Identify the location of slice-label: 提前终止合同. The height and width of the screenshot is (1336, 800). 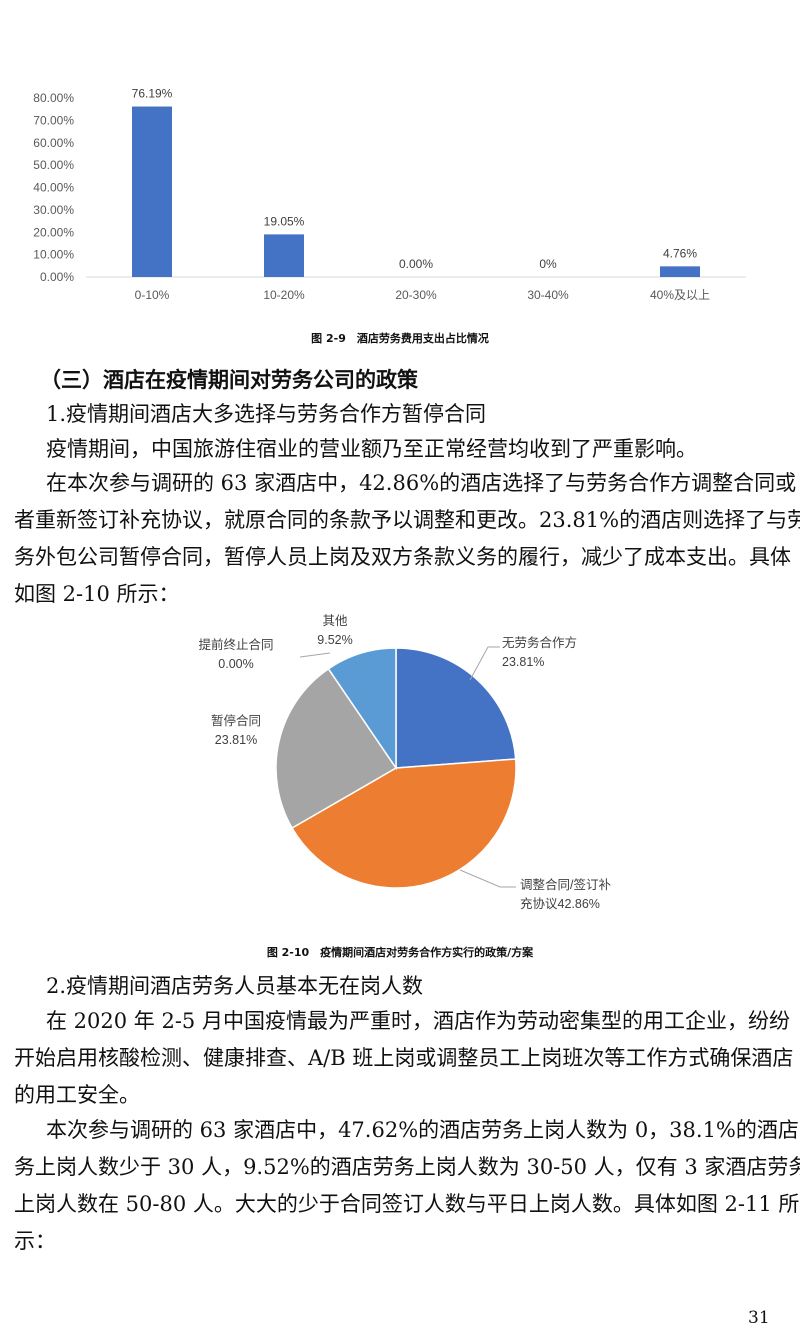
(235, 644).